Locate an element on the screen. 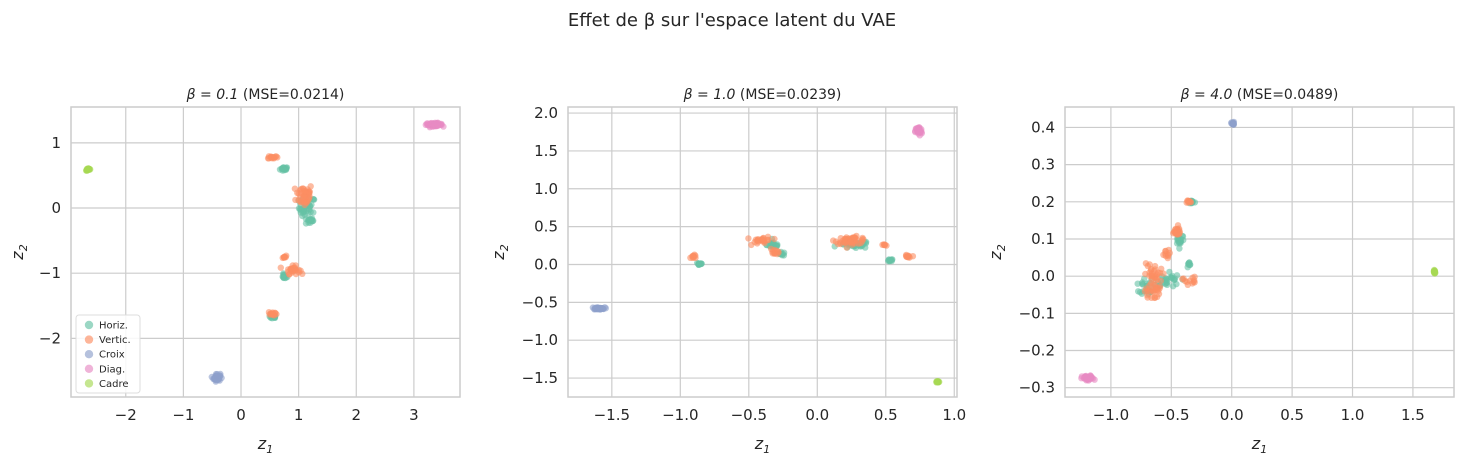 This screenshot has height=463, width=1464. y-tick-label: 2.0 is located at coordinates (546, 113).